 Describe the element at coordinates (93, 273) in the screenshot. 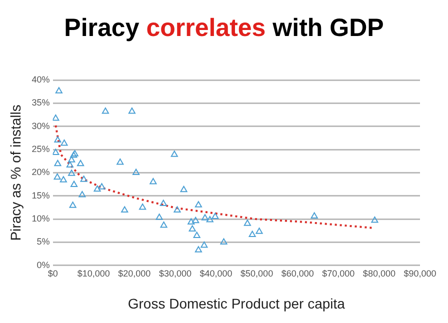

I see `x-tick-label: $10,000` at that location.